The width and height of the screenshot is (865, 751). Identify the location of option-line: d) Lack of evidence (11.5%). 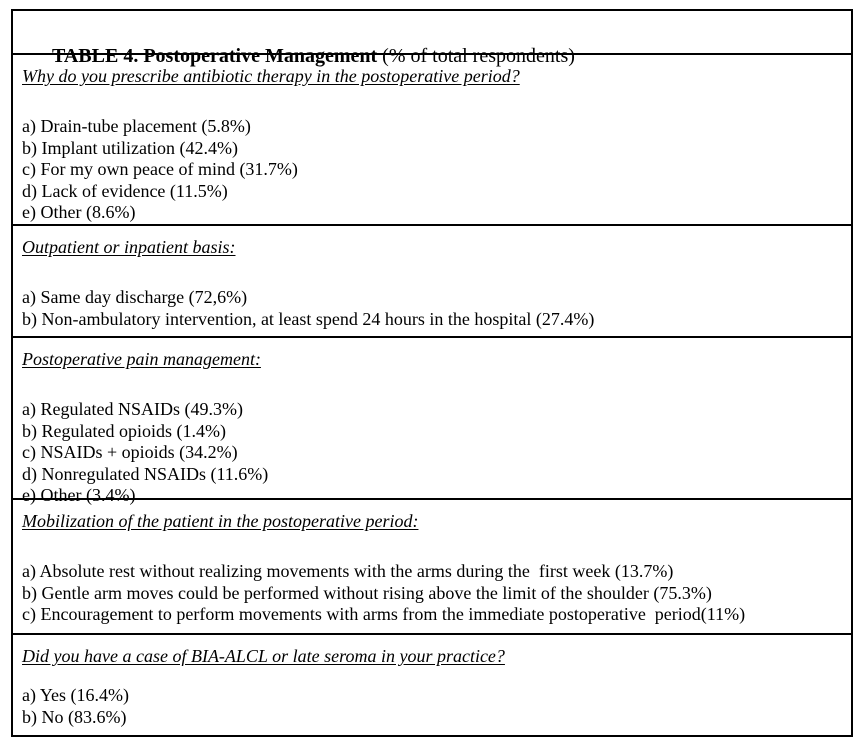
(125, 190).